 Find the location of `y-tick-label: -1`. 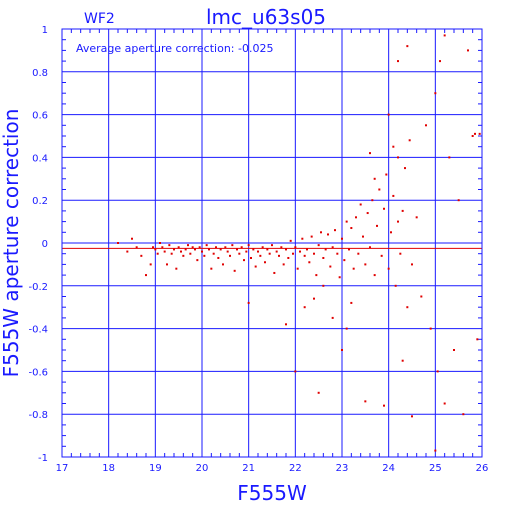

y-tick-label: -1 is located at coordinates (43, 458).